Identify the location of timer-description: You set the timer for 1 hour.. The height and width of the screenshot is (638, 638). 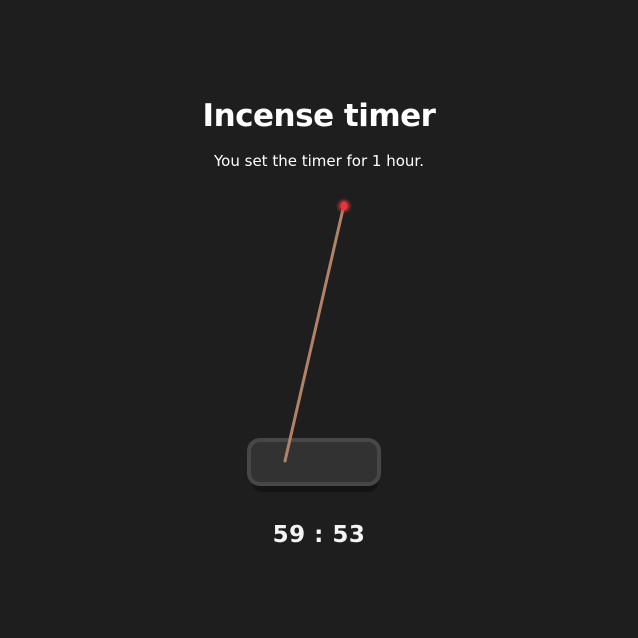
(319, 161).